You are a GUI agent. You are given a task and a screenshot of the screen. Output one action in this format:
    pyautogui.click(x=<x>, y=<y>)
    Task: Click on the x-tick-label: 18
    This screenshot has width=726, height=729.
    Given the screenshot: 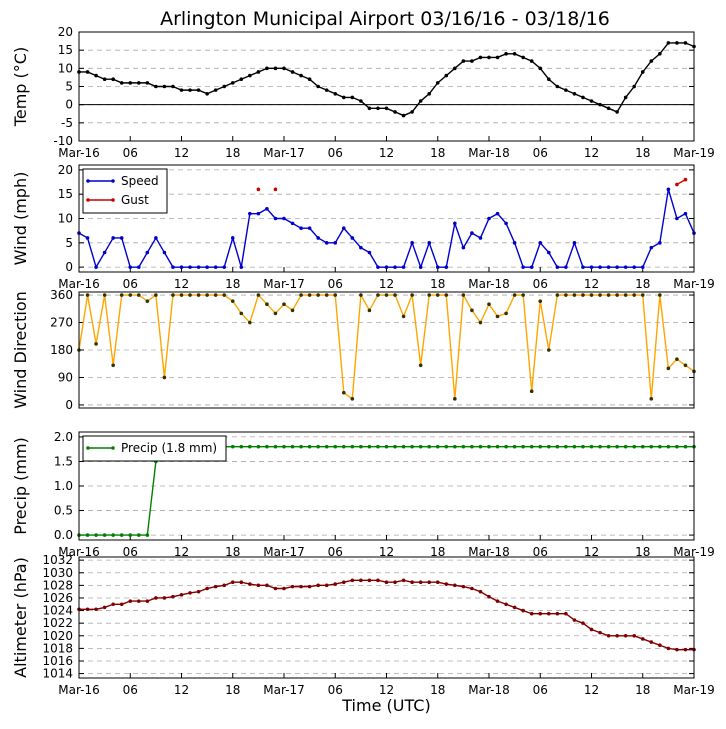 What is the action you would take?
    pyautogui.click(x=232, y=284)
    